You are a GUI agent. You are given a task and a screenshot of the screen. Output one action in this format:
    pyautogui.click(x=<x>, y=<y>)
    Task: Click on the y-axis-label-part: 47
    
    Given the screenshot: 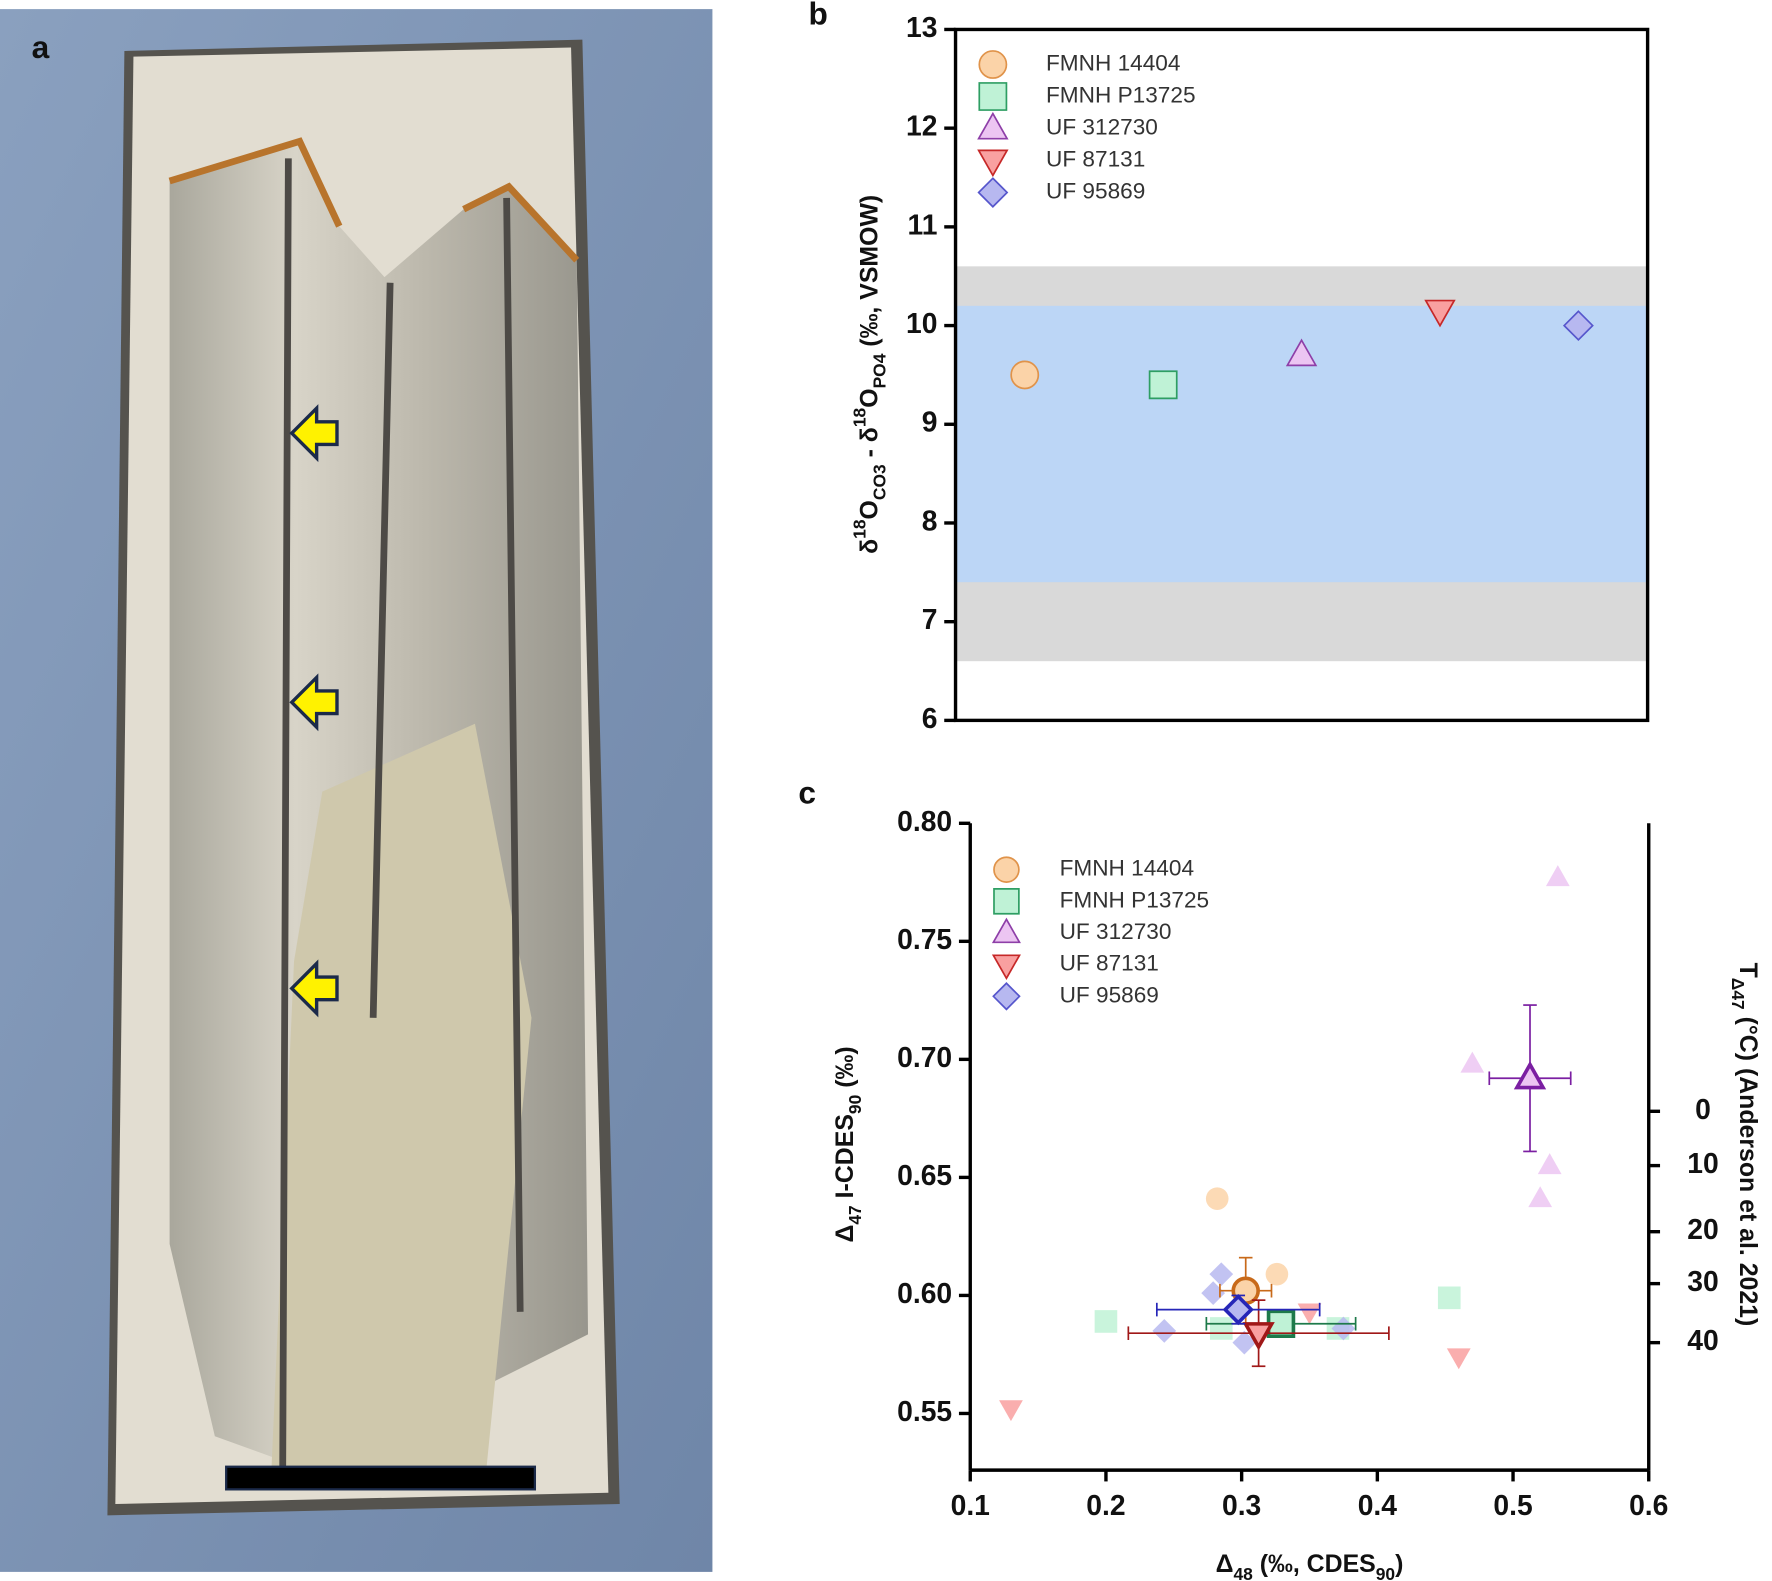 What is the action you would take?
    pyautogui.click(x=854, y=1214)
    